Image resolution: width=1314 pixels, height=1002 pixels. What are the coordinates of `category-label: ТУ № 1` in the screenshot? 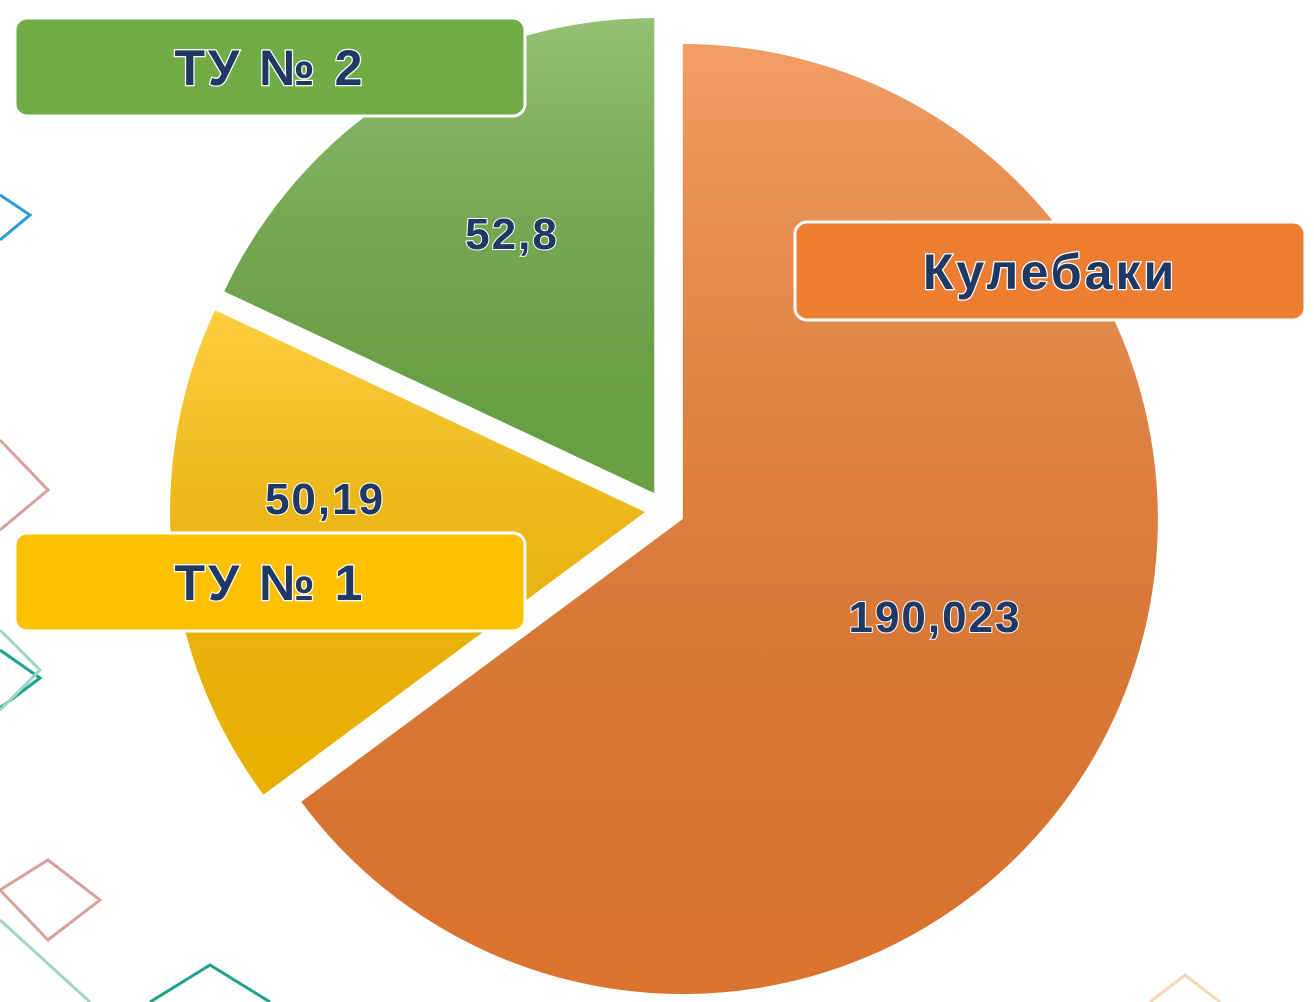 It's located at (270, 583).